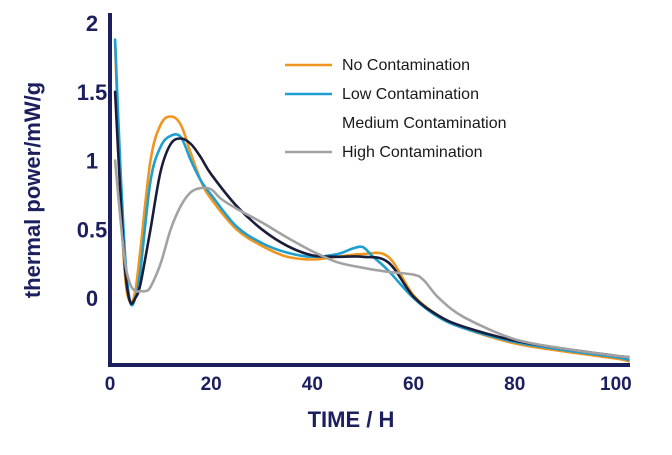 The height and width of the screenshot is (455, 672). I want to click on y-tick-label: 0.5, so click(92, 229).